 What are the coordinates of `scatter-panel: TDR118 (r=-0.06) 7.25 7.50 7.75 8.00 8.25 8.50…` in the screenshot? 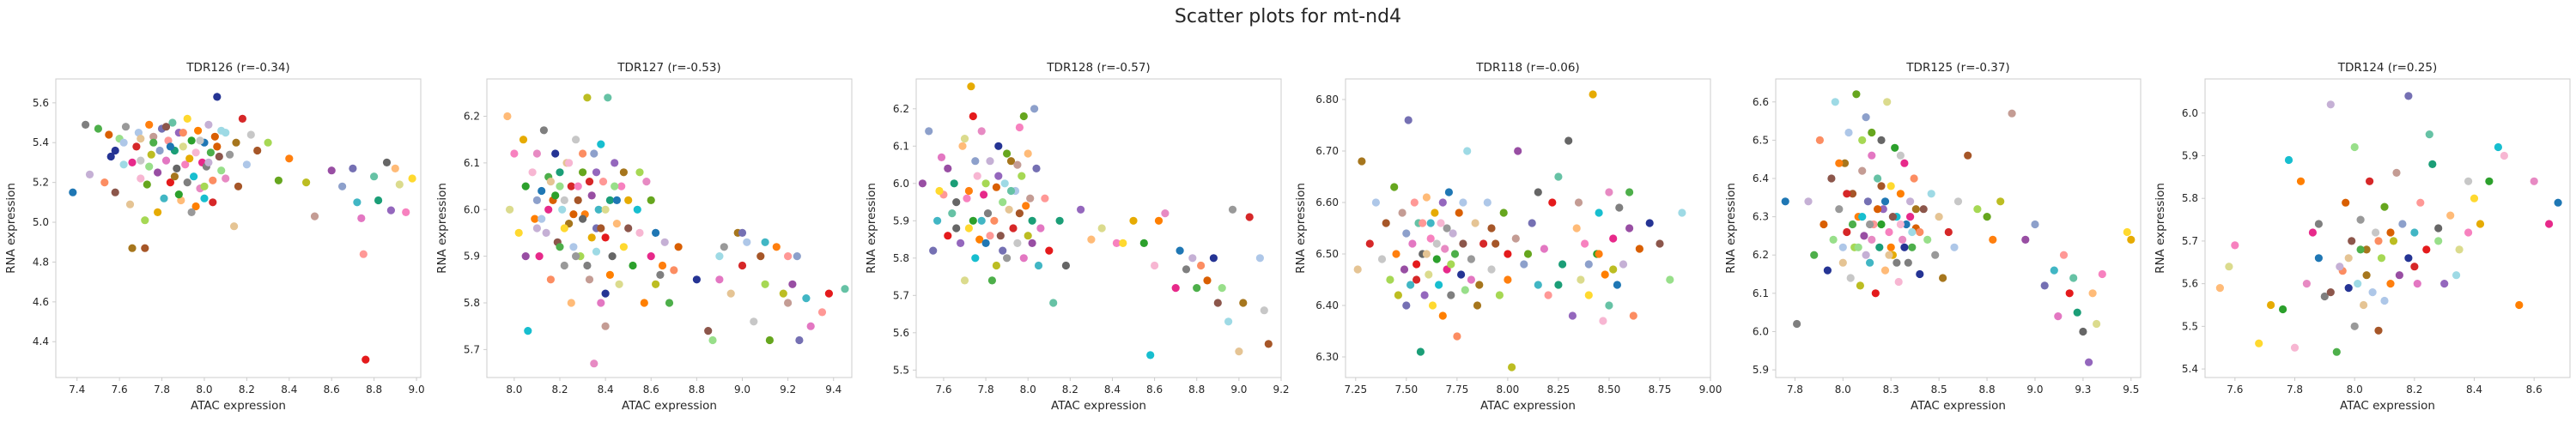 It's located at (1508, 237).